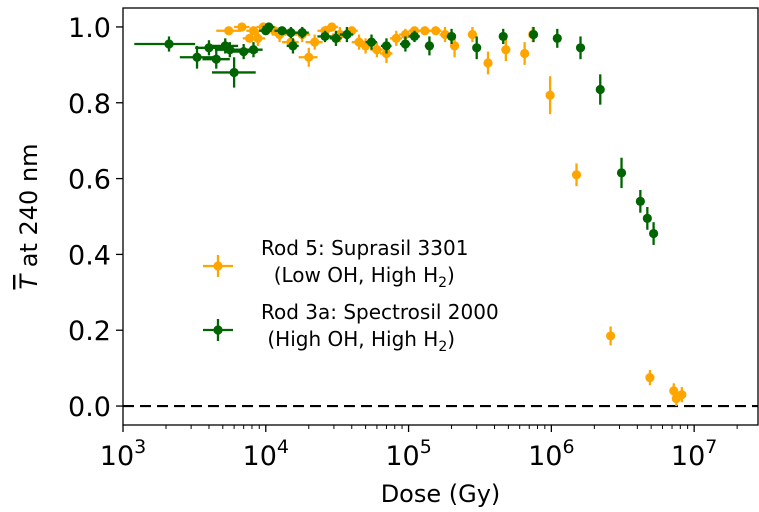 The width and height of the screenshot is (759, 512). Describe the element at coordinates (408, 454) in the screenshot. I see `x-tick-label: 10⁵` at that location.